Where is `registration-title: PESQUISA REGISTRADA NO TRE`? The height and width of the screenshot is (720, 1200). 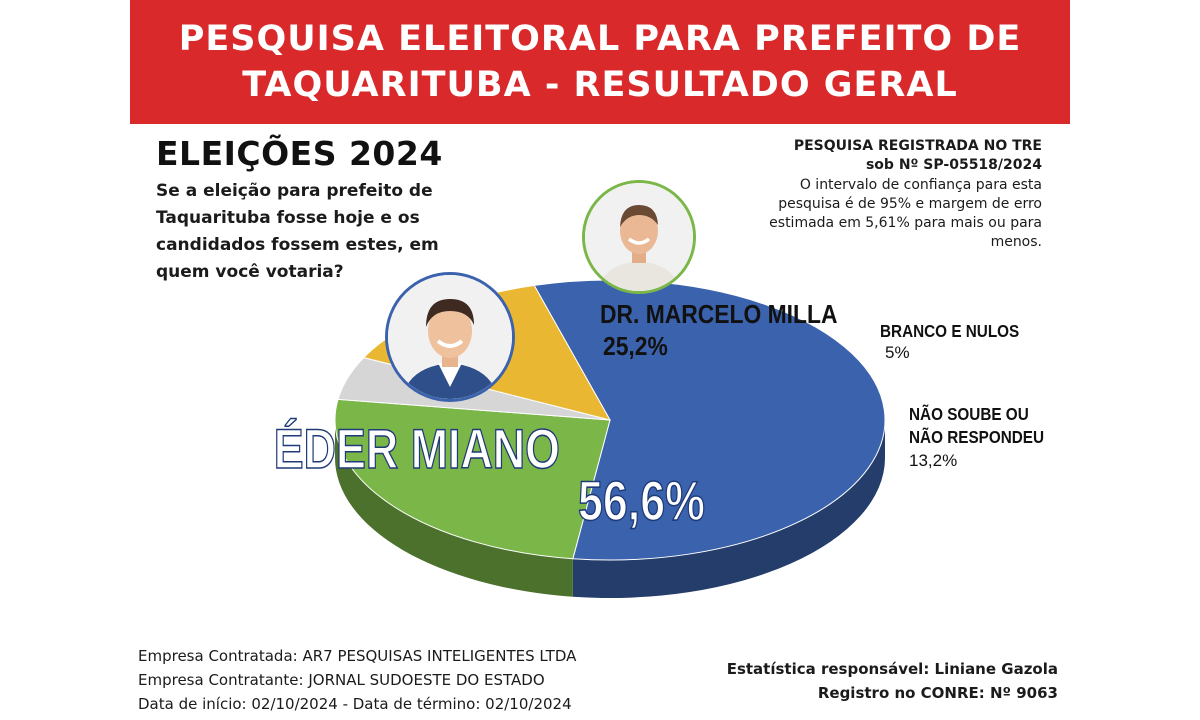 registration-title: PESQUISA REGISTRADA NO TRE is located at coordinates (917, 146).